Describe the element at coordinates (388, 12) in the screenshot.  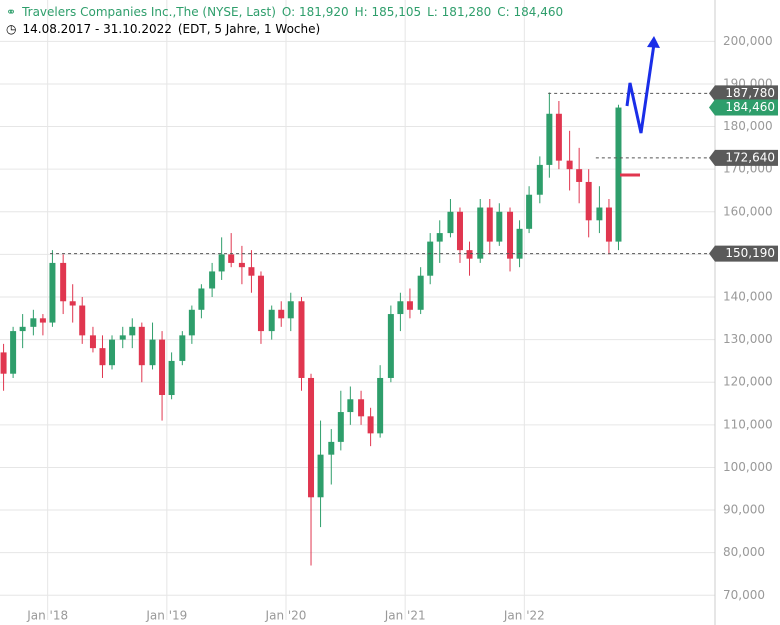
I see `quote: H: 185,105` at that location.